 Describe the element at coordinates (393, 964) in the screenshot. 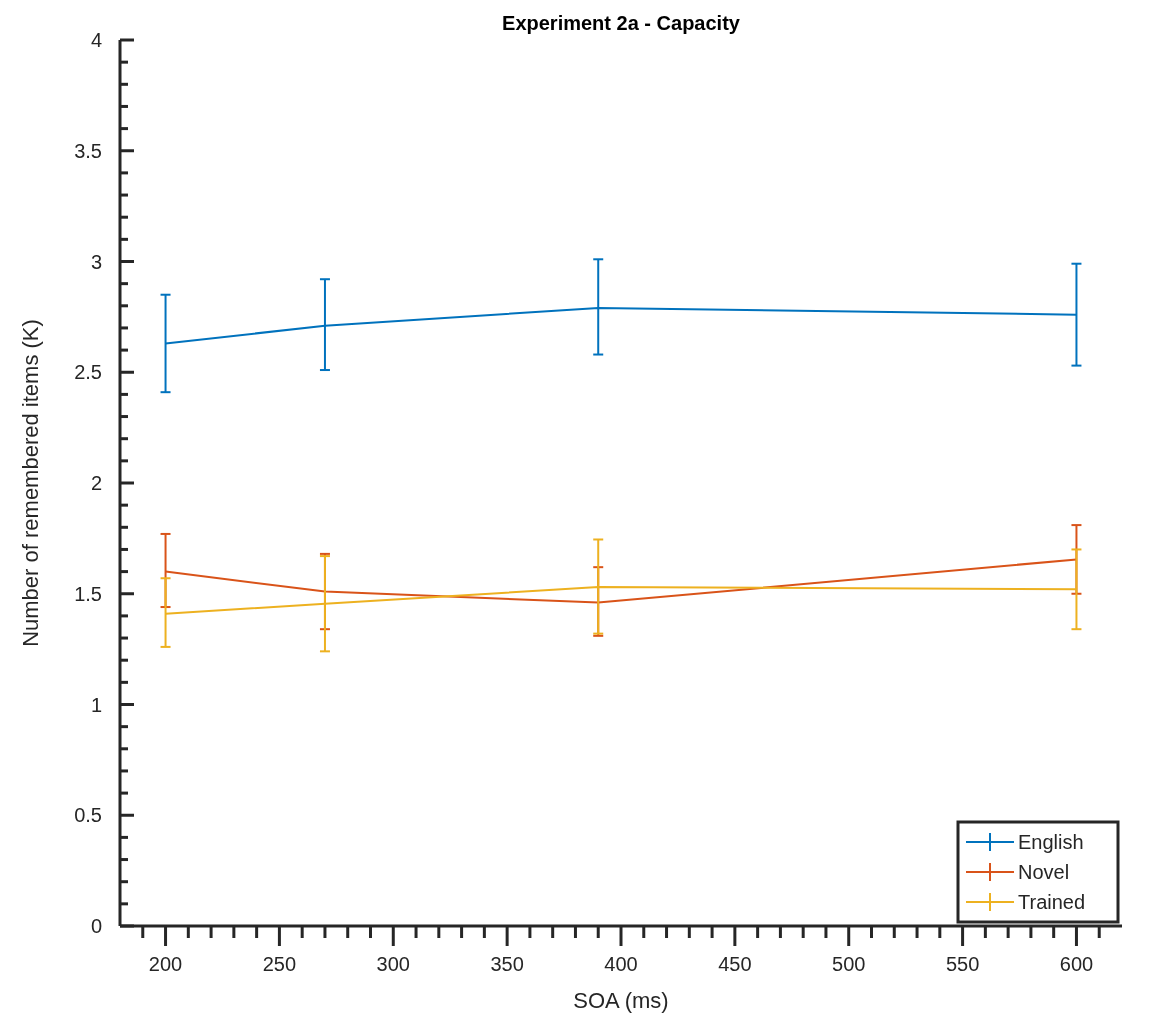

I see `x-tick-label: 300` at that location.